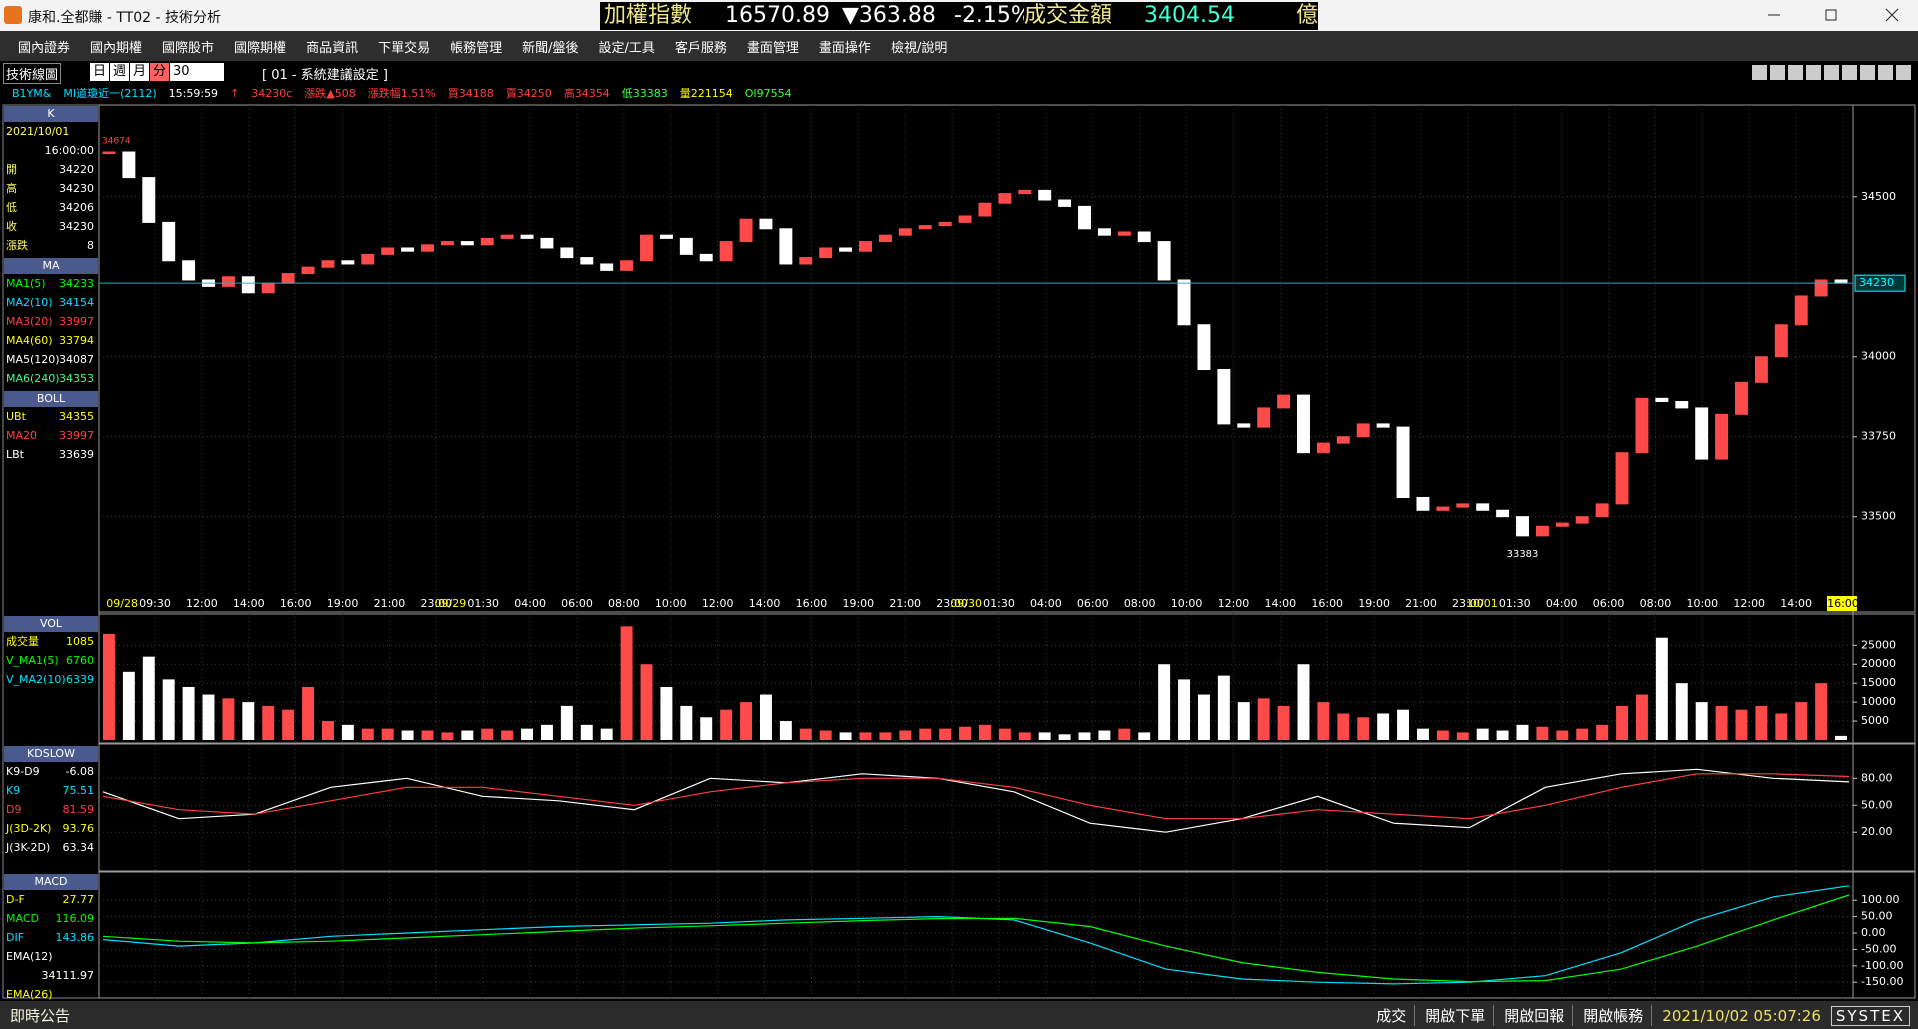 The image size is (1918, 1029). What do you see at coordinates (33, 359) in the screenshot?
I see `row-label: MA5(120)` at bounding box center [33, 359].